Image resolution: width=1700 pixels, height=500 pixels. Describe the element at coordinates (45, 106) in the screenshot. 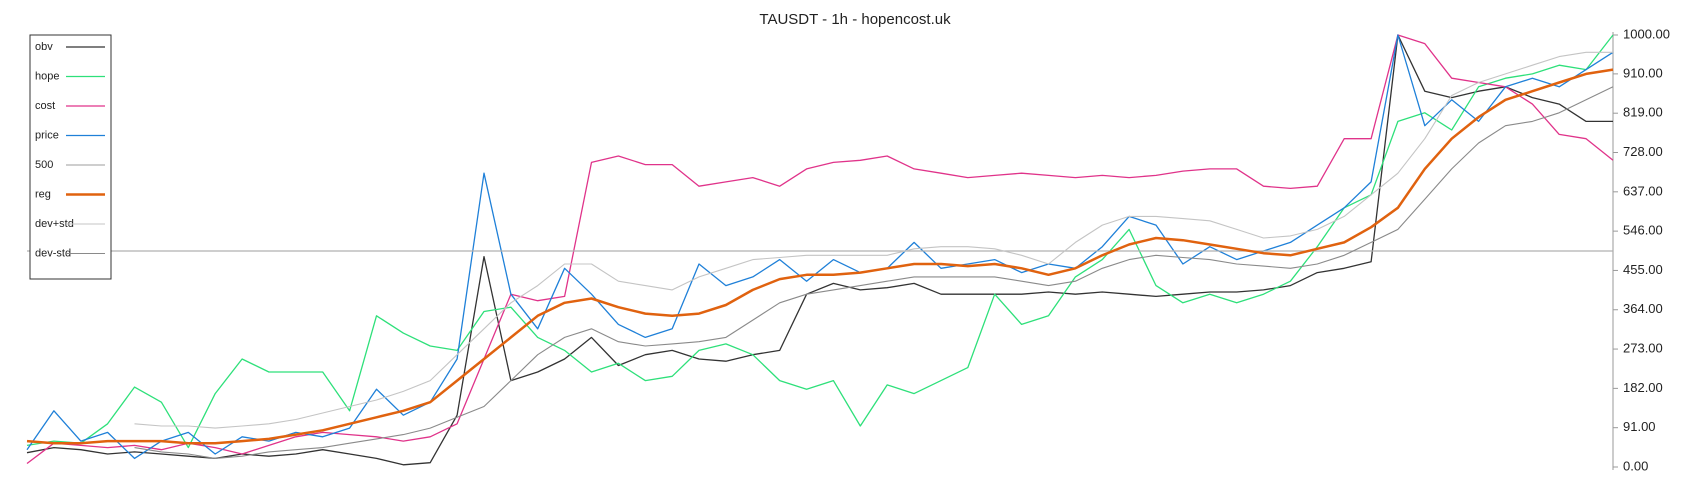

I see `legend-label: cost` at that location.